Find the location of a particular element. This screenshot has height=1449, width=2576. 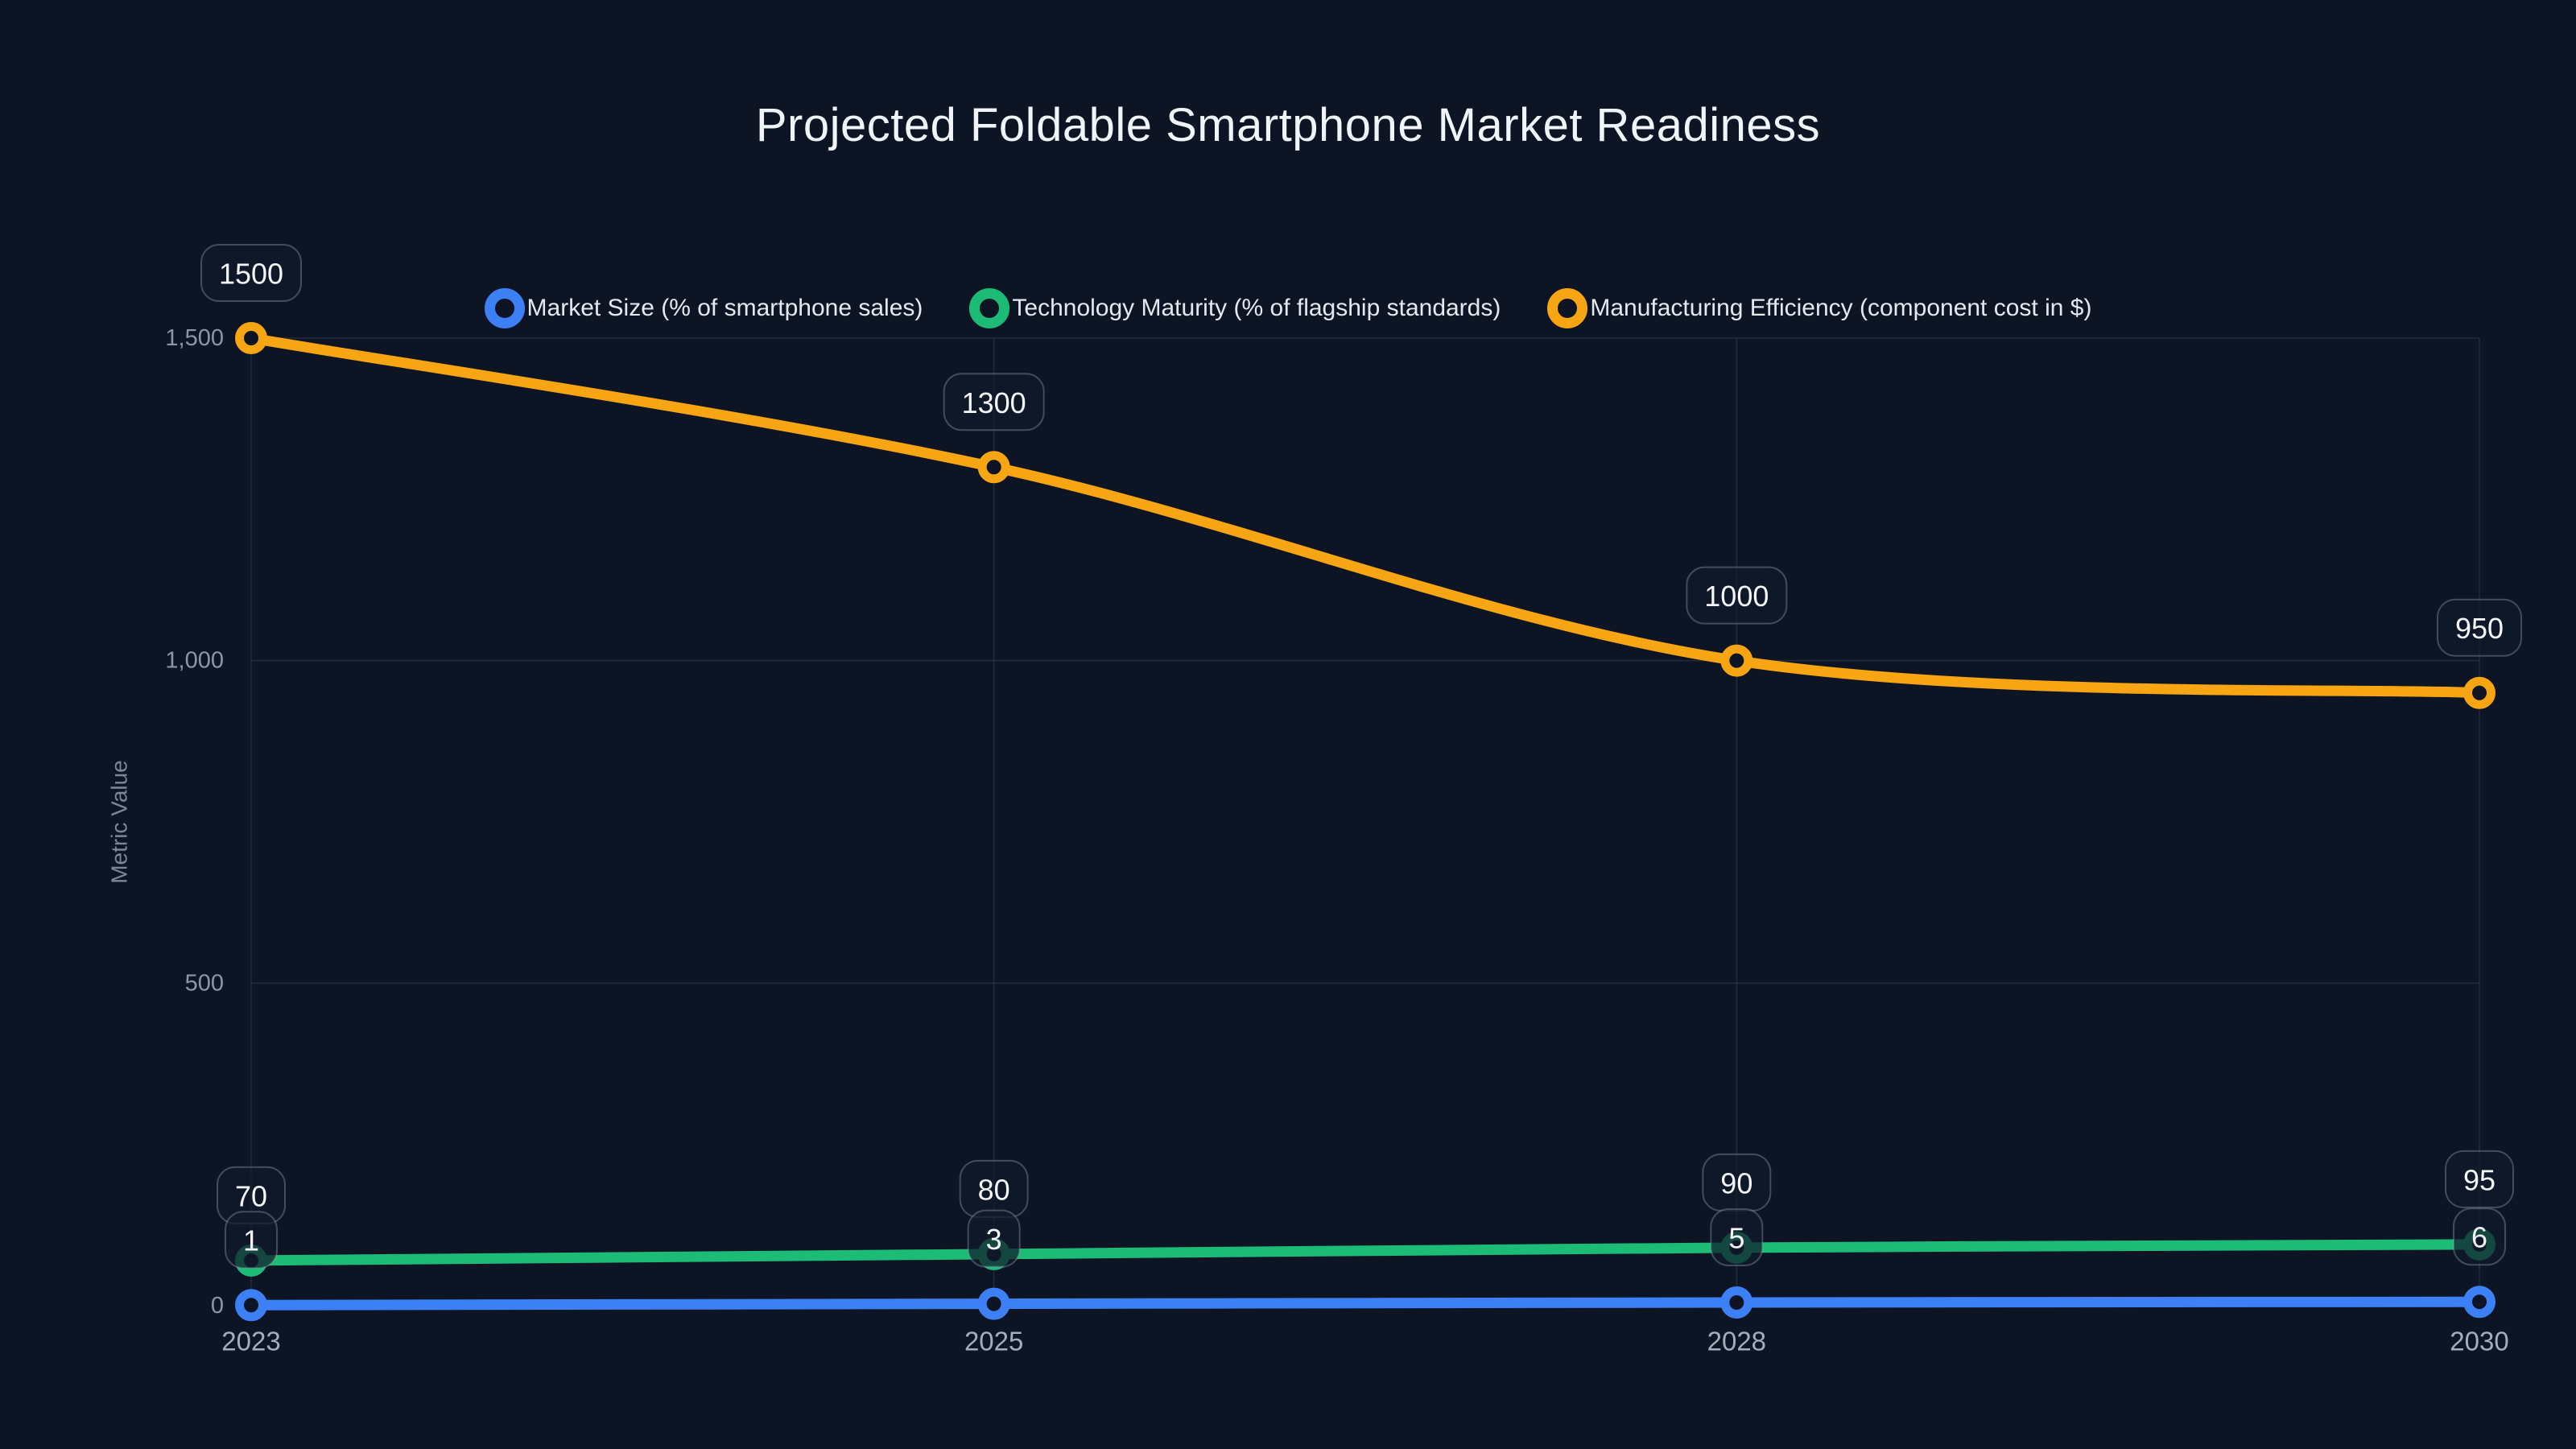

data-label-box-manufacturing-efficiency-2025 is located at coordinates (994, 402).